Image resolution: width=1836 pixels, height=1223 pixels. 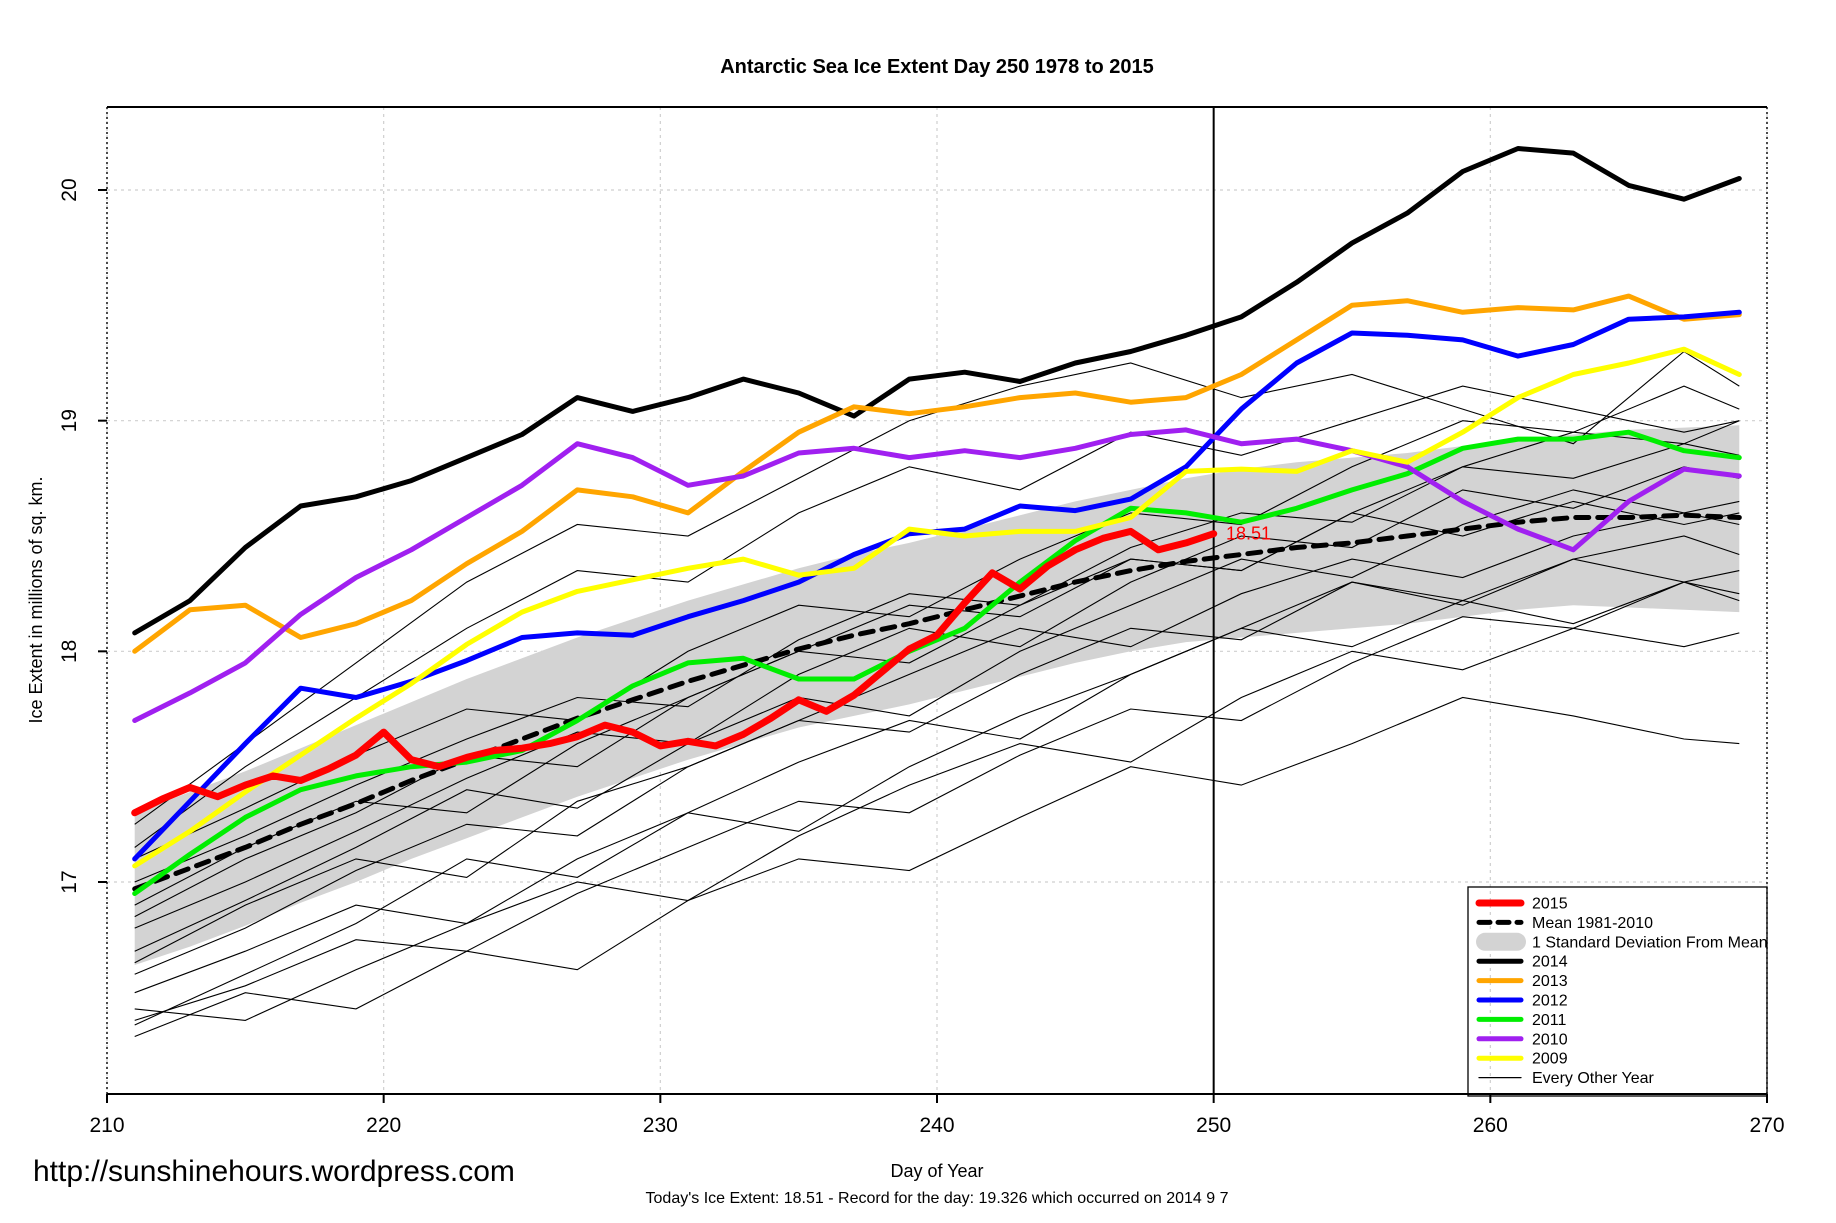 I want to click on legend-label-1-standard-deviation-from-mean: 1 Standard Deviation From Mean, so click(x=1650, y=942).